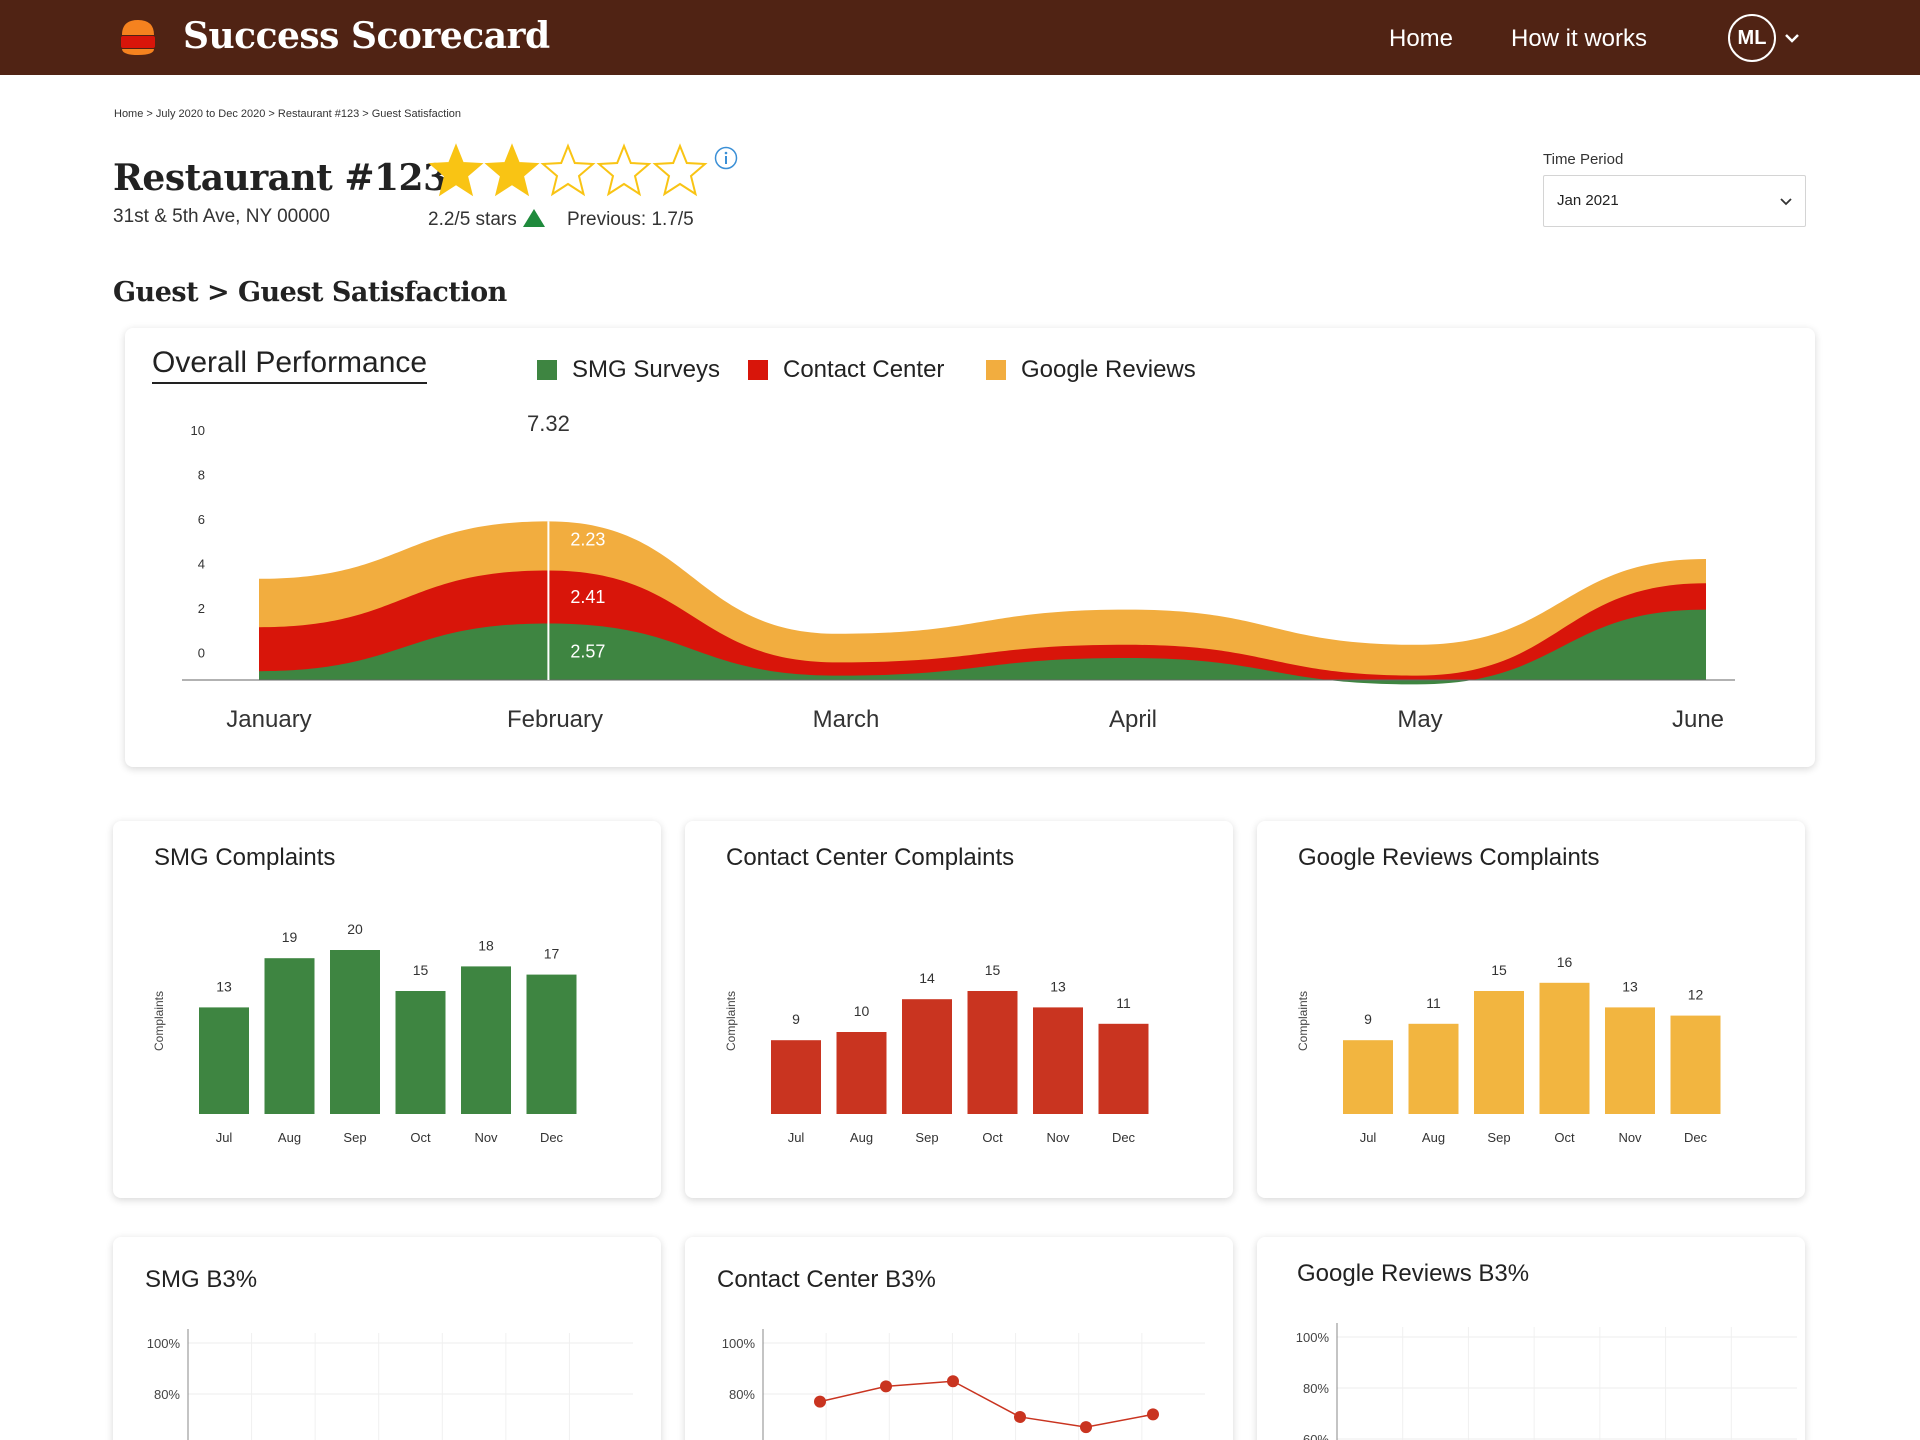  Describe the element at coordinates (870, 857) in the screenshot. I see `card-title: Contact Center Complaints` at that location.